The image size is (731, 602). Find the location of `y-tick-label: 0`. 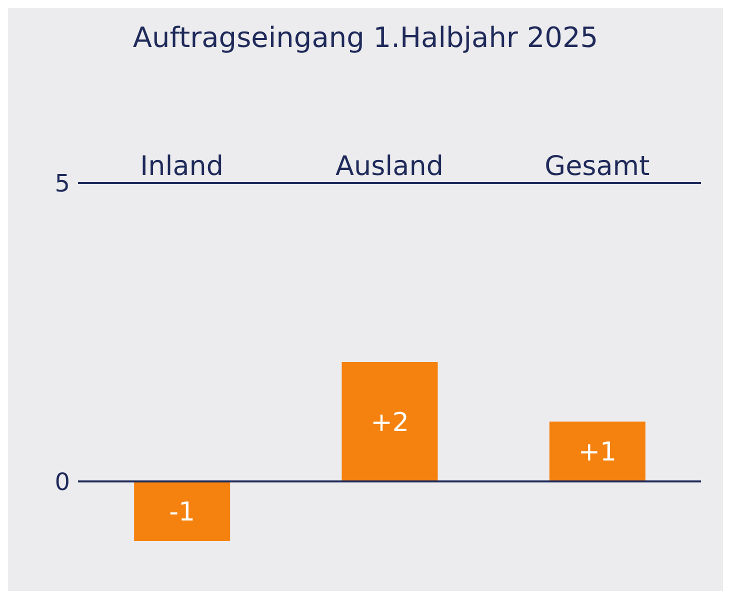

y-tick-label: 0 is located at coordinates (62, 482).